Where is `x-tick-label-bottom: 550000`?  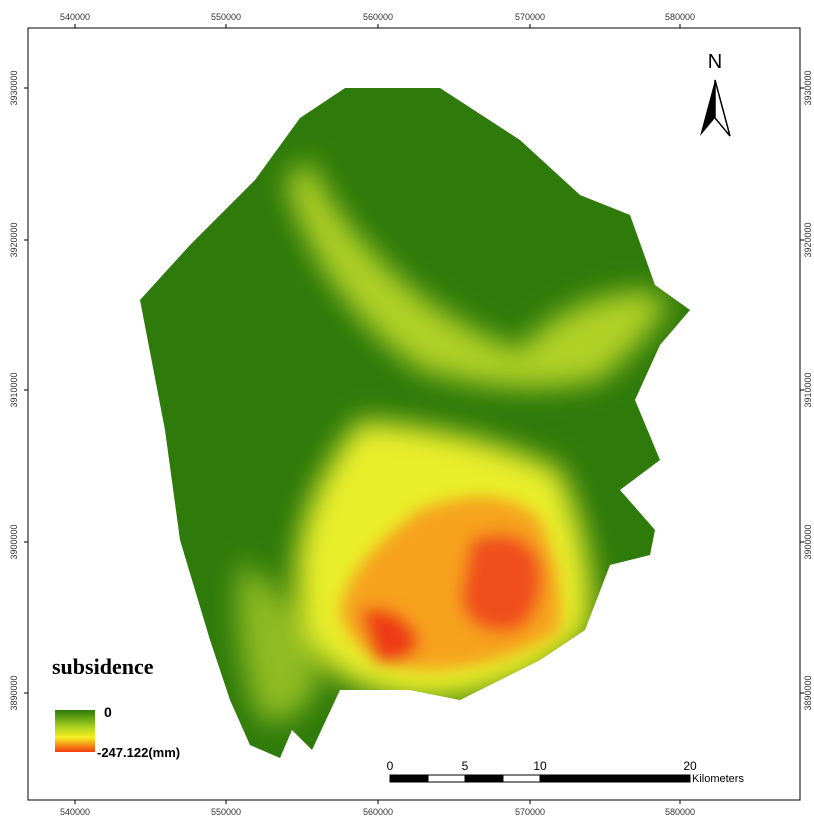
x-tick-label-bottom: 550000 is located at coordinates (226, 812).